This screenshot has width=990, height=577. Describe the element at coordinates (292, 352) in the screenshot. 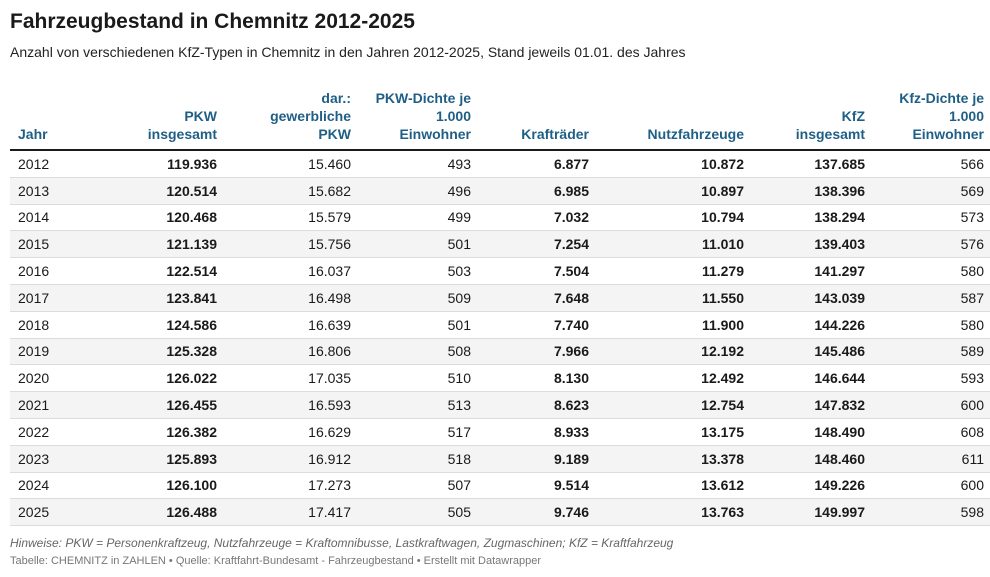

I see `table-cell: 16.806` at that location.